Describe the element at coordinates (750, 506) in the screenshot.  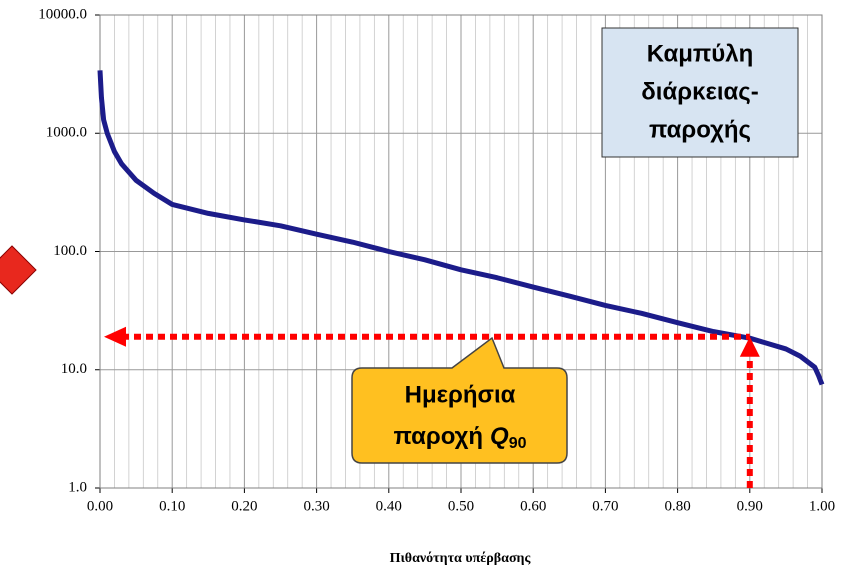
I see `x-tick-label: 0.90` at that location.